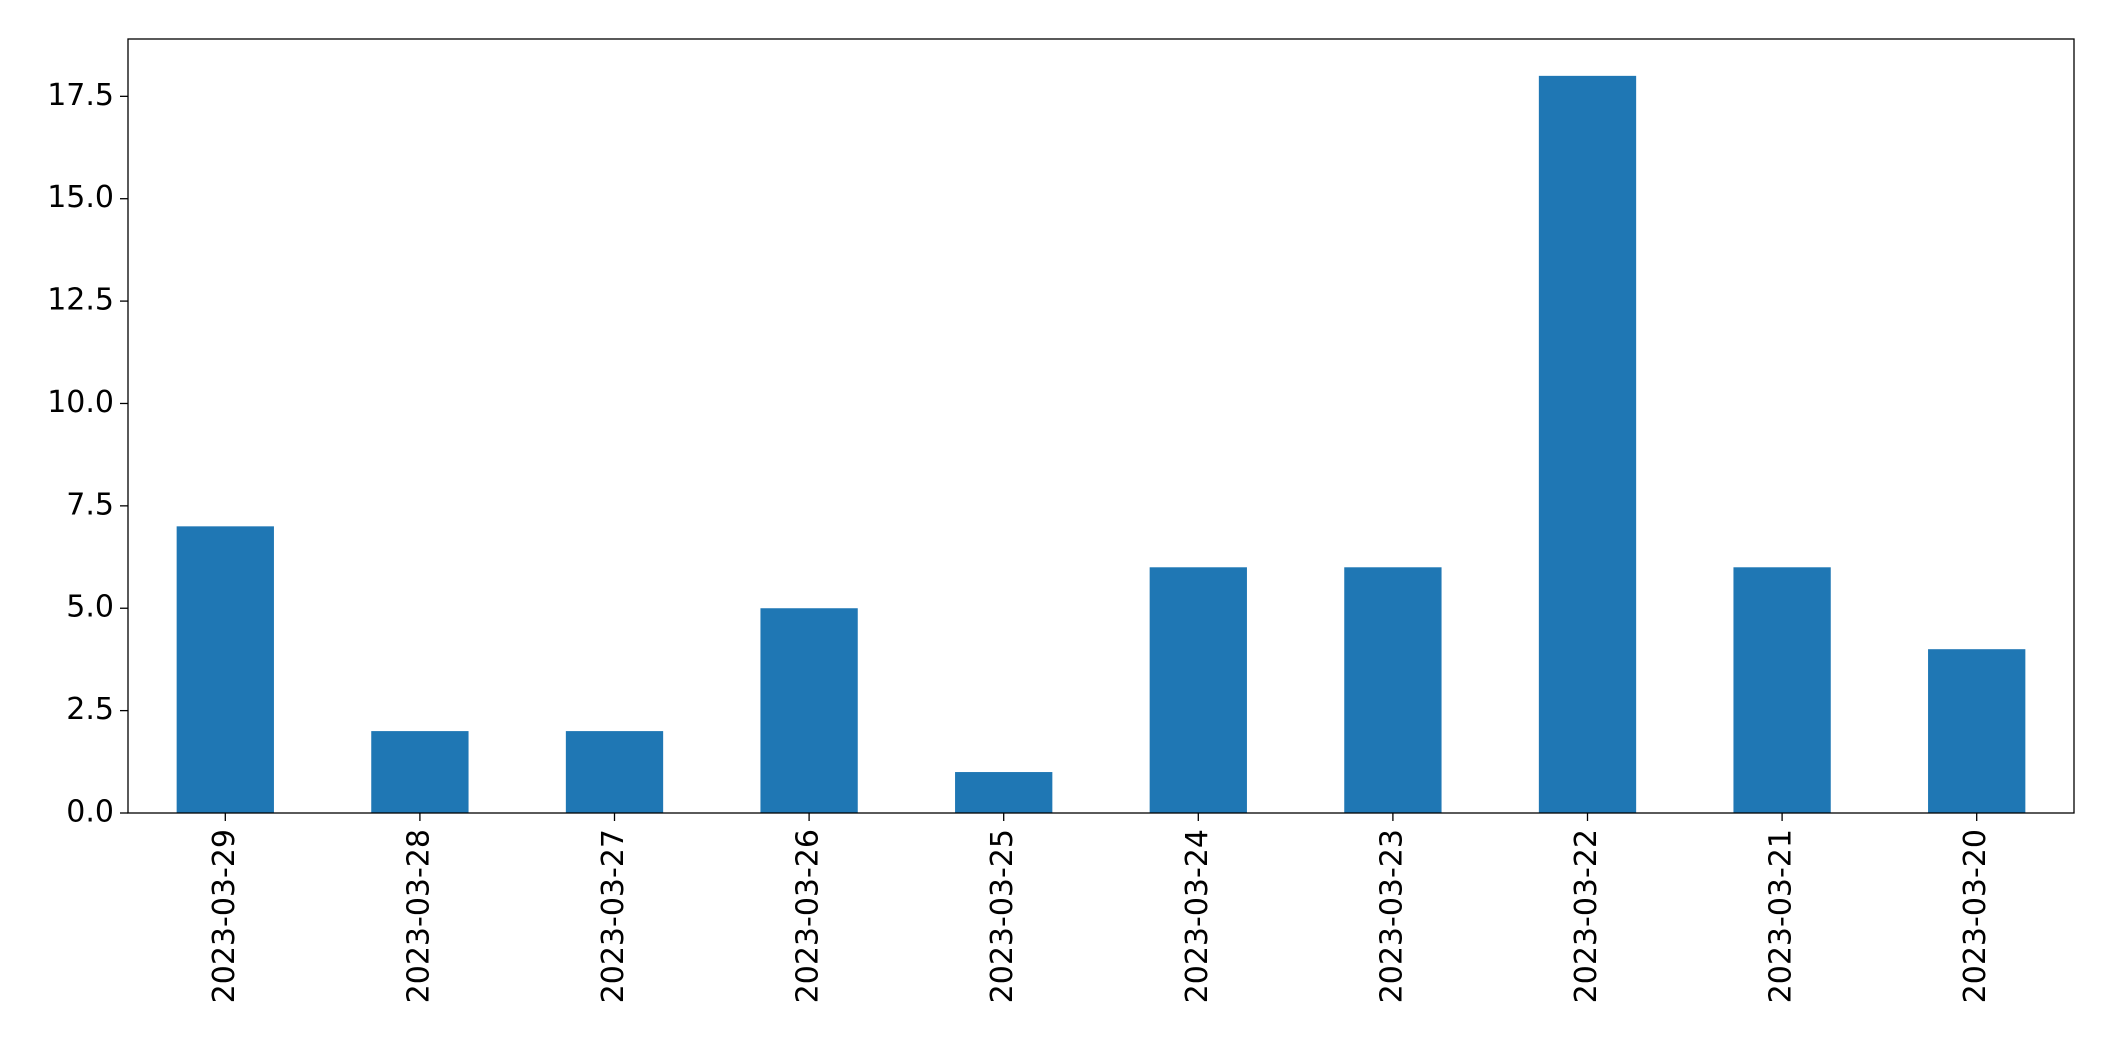  Describe the element at coordinates (1391, 916) in the screenshot. I see `x-tick-label: 2023-03-23` at that location.